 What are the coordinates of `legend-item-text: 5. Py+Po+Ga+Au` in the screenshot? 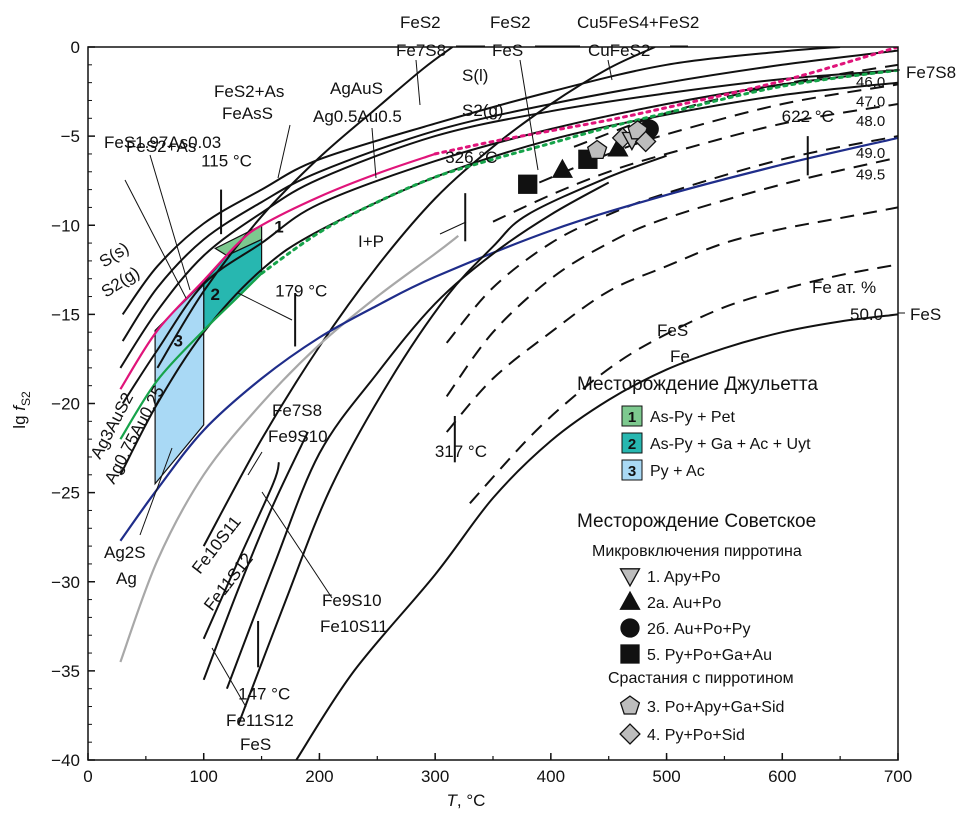 It's located at (709, 655).